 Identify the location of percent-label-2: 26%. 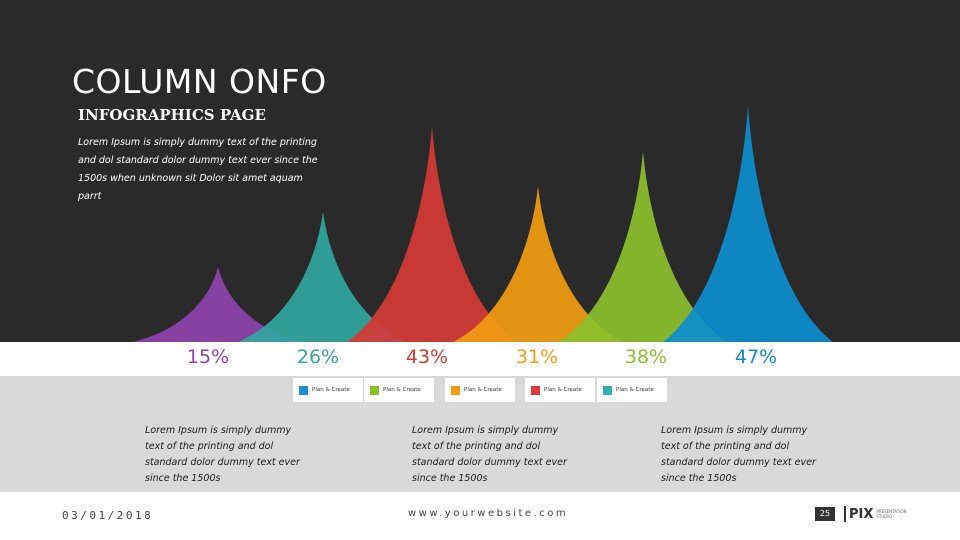
(318, 357).